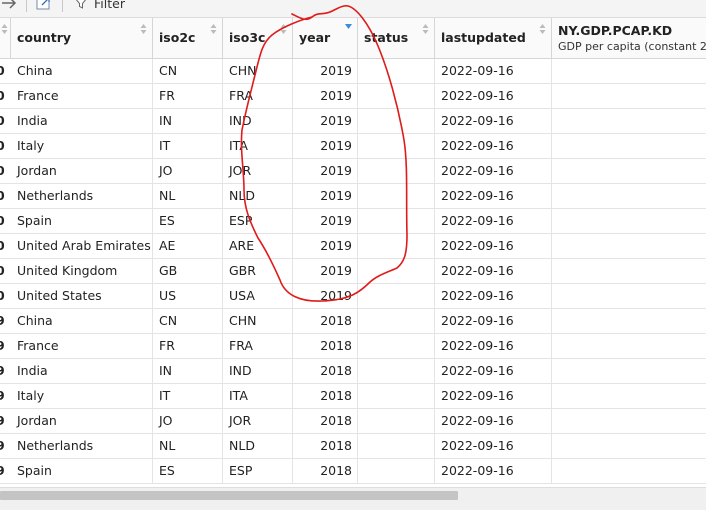  Describe the element at coordinates (353, 446) in the screenshot. I see `table-row: 9 Netherlands NL NLD 2018 2022-09-16` at that location.